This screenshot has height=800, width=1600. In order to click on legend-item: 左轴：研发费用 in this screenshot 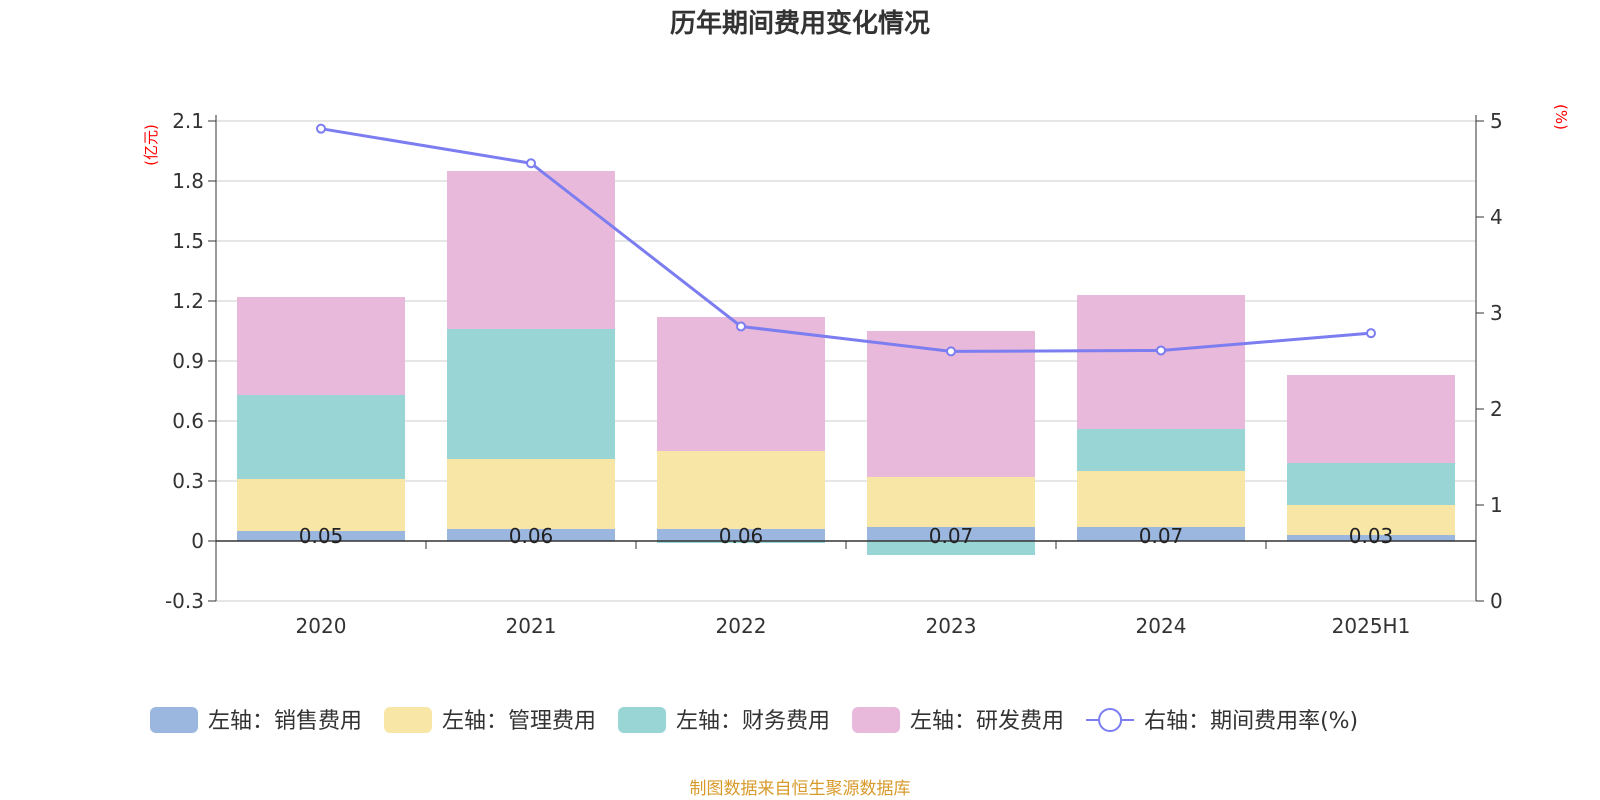, I will do `click(958, 720)`.